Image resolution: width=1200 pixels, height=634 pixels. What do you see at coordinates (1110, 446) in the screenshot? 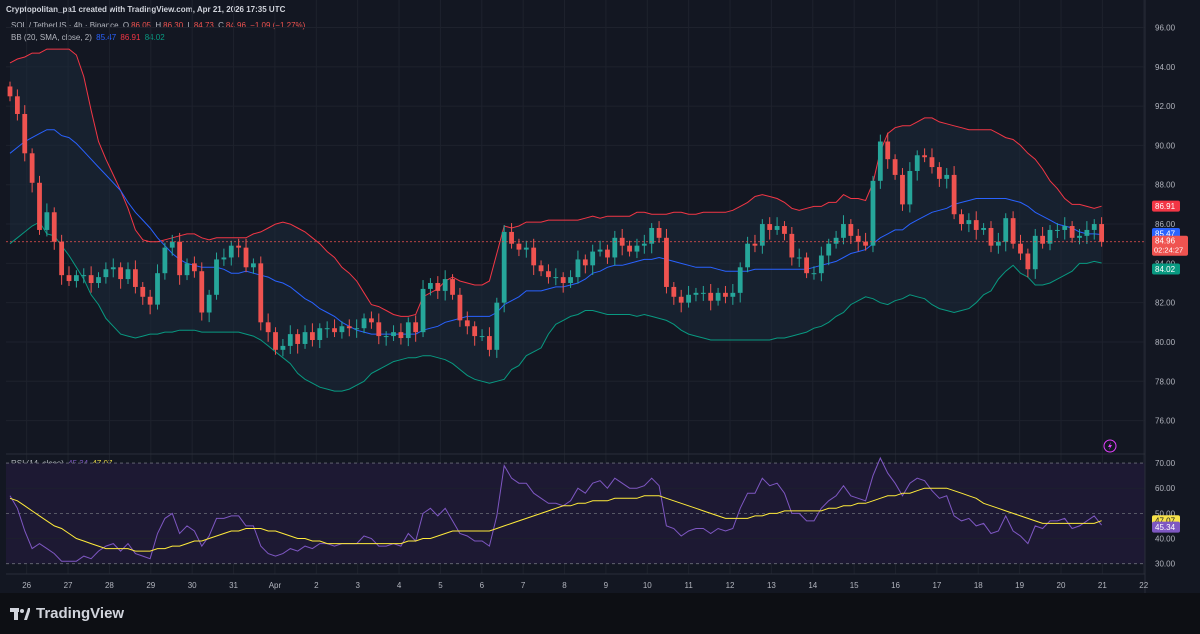
I see `lightning-icon` at bounding box center [1110, 446].